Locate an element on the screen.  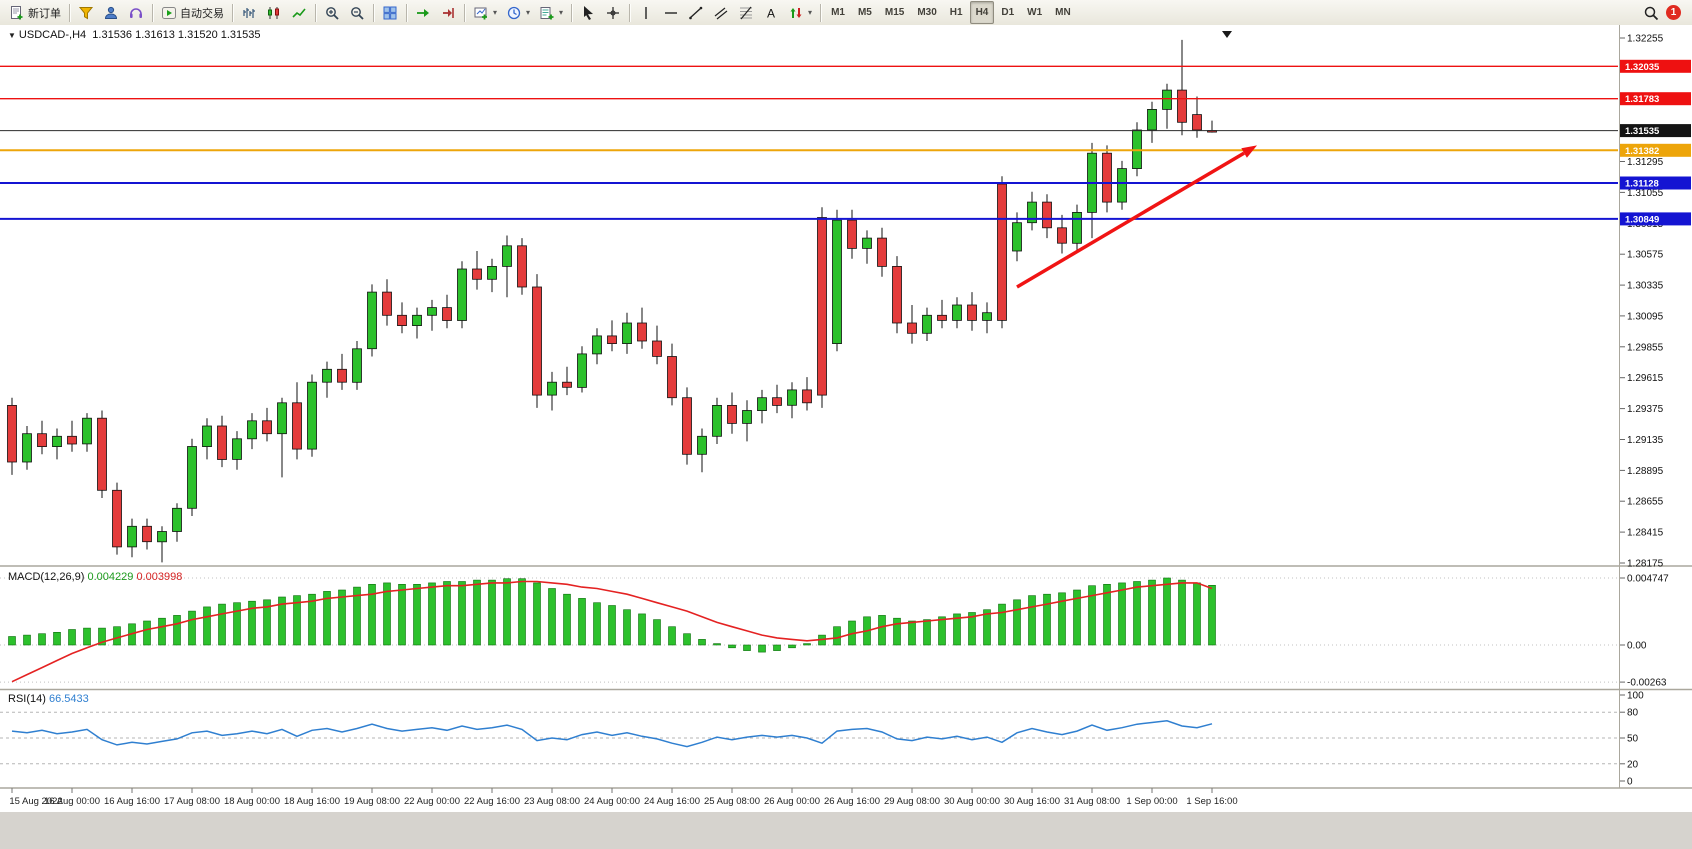
text-icon: A is located at coordinates (771, 13).